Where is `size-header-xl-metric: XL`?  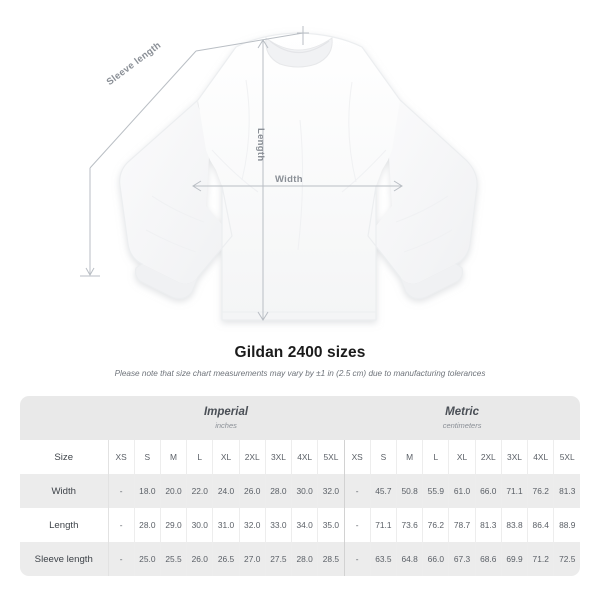 size-header-xl-metric: XL is located at coordinates (462, 457).